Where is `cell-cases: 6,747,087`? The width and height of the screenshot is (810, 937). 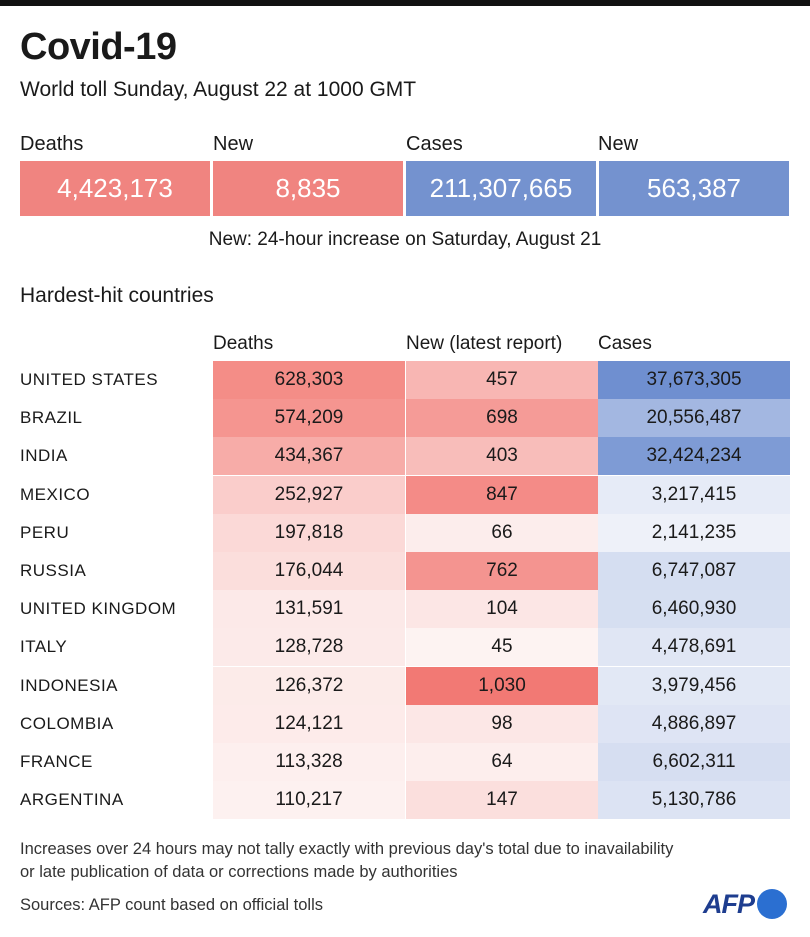 cell-cases: 6,747,087 is located at coordinates (694, 571).